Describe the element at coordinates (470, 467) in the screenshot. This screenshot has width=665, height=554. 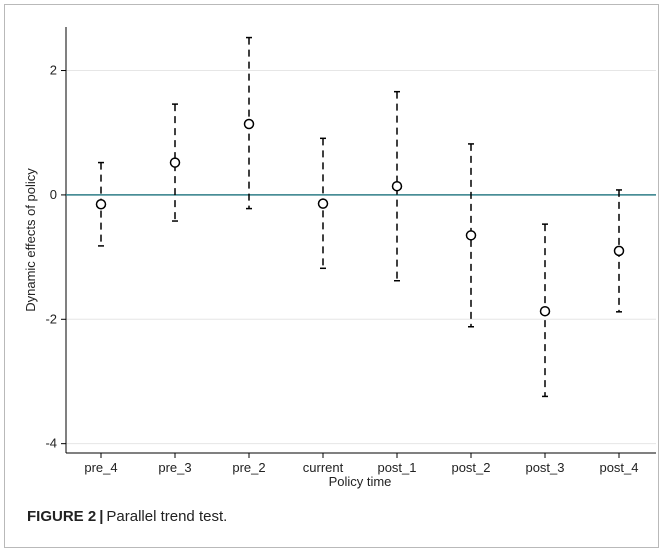
I see `x-tick-label: post_2` at that location.